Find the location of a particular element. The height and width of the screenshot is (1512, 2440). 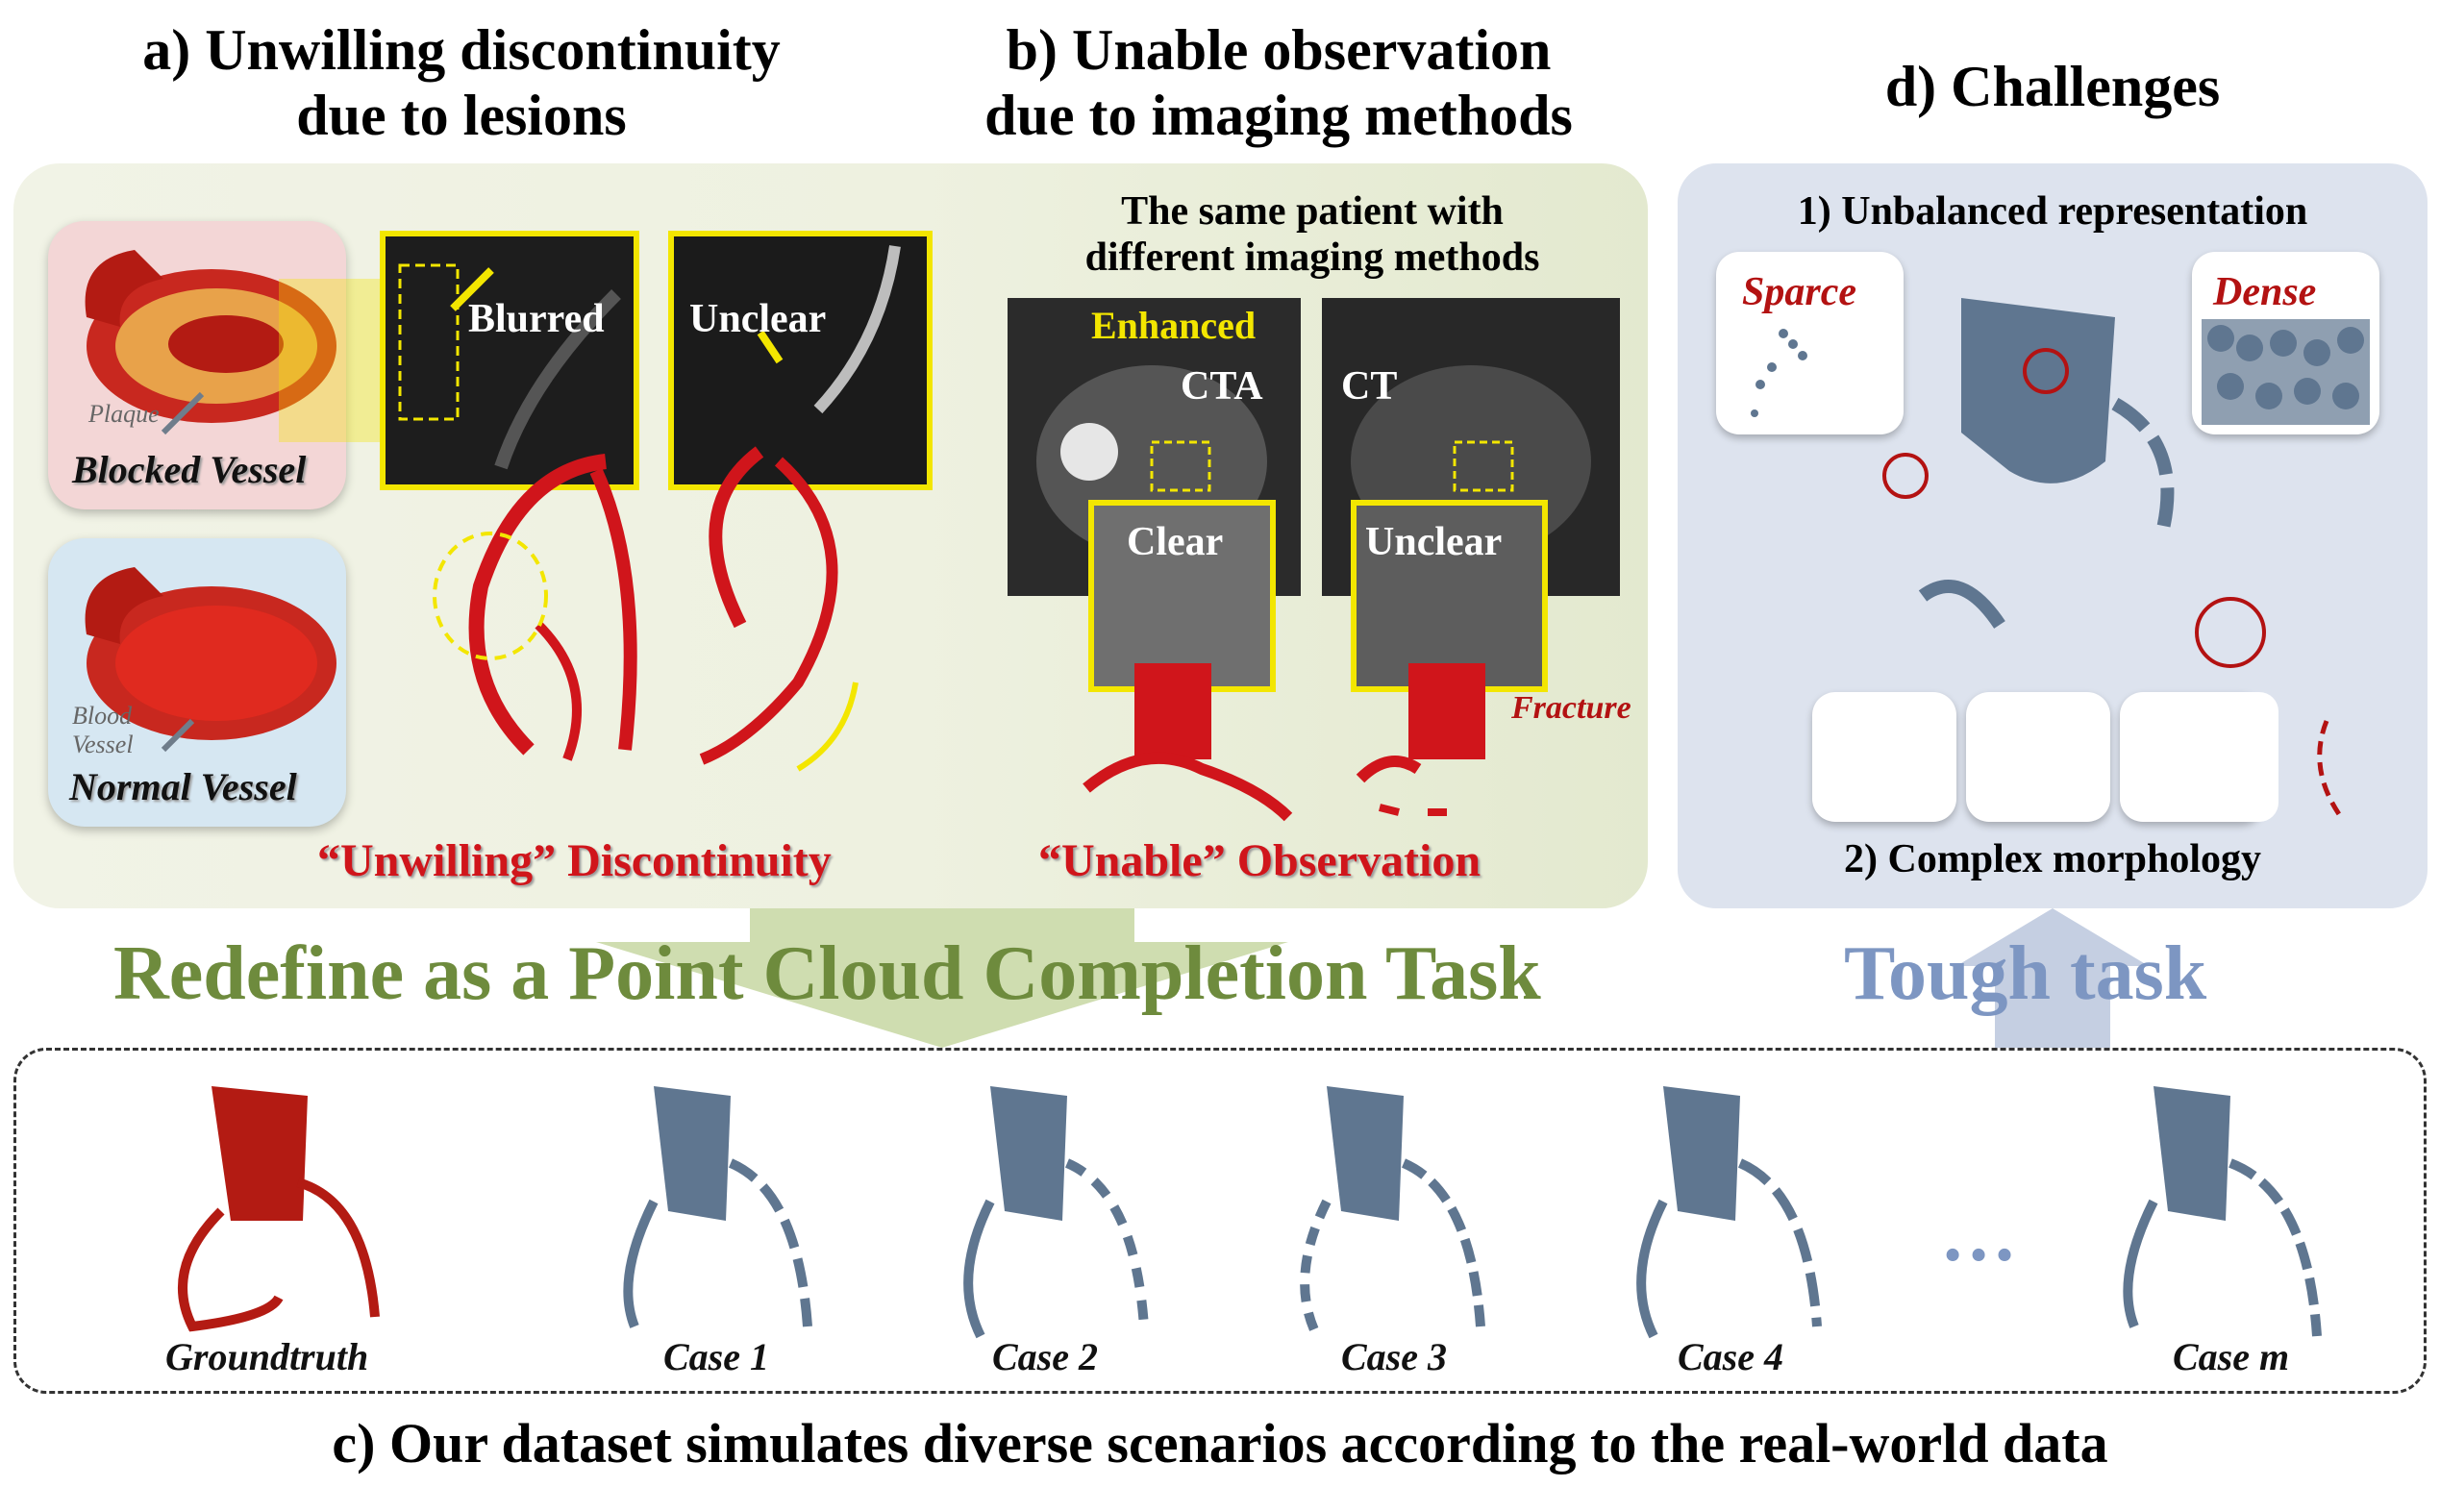

unclear-ct-crop-a is located at coordinates (800, 360).